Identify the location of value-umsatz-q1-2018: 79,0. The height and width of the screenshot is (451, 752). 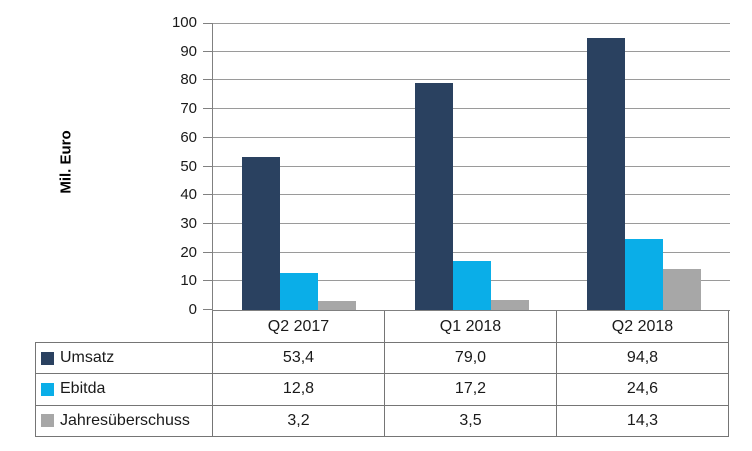
(471, 359).